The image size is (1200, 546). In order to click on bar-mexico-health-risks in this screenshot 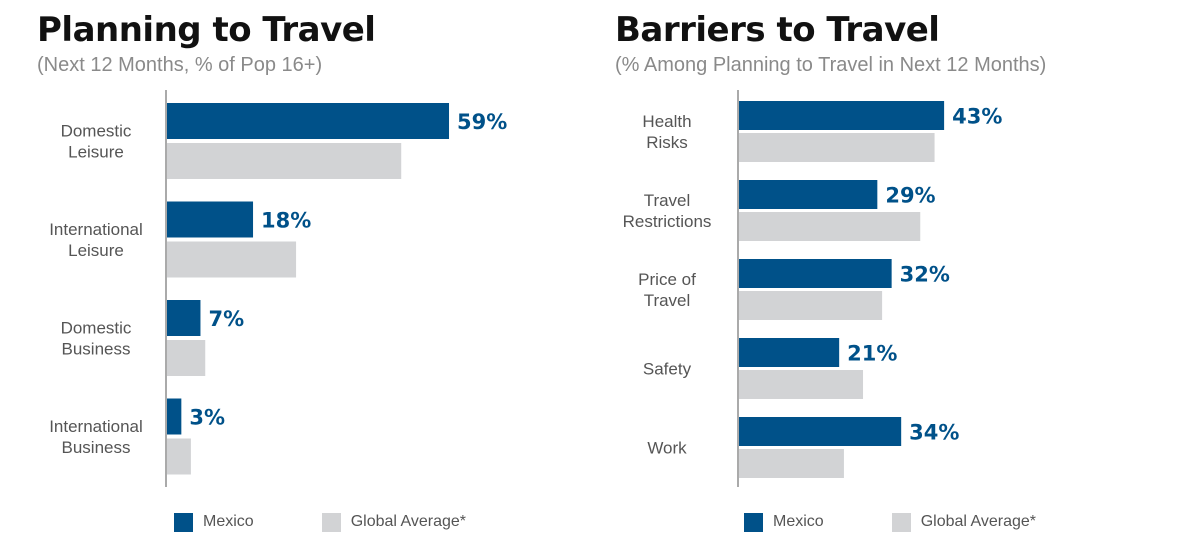, I will do `click(842, 115)`.